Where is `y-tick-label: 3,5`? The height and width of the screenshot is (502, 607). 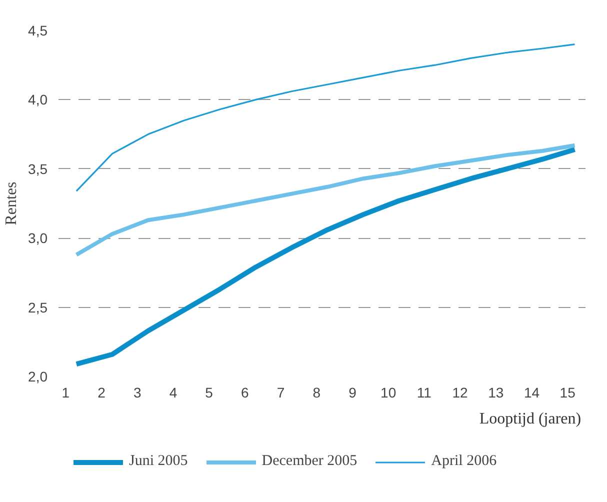 y-tick-label: 3,5 is located at coordinates (38, 168).